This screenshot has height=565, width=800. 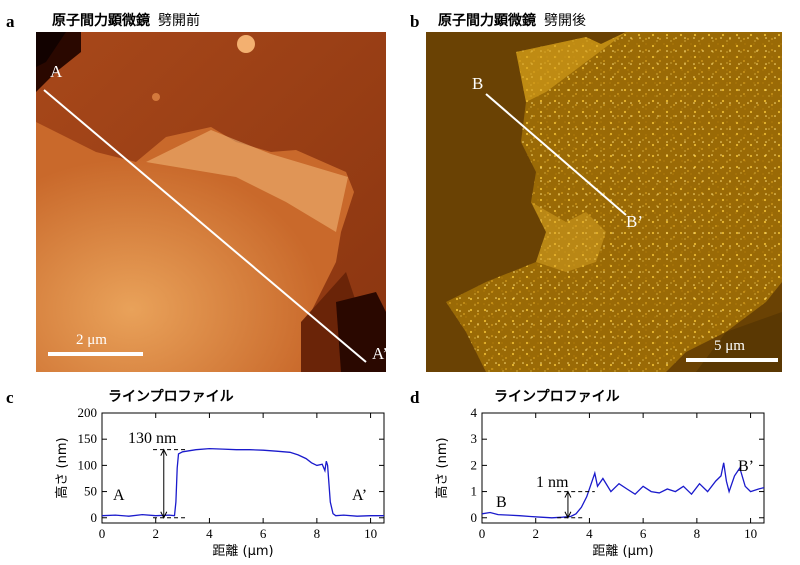 What do you see at coordinates (10, 21) in the screenshot?
I see `panel-letter-a: a` at bounding box center [10, 21].